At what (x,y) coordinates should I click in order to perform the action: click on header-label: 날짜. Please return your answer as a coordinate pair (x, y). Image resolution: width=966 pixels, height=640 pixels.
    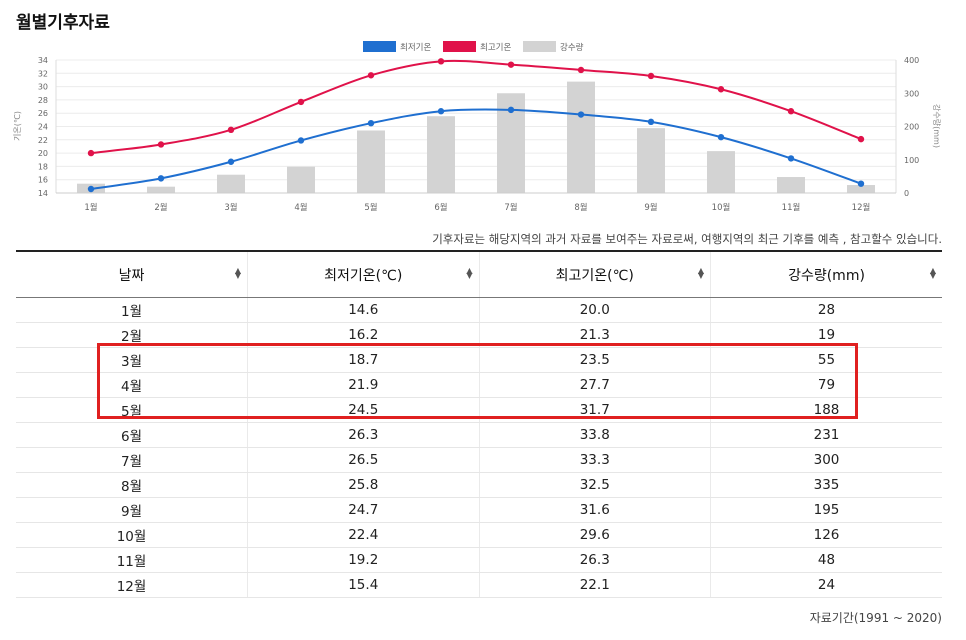
    Looking at the image, I should click on (131, 275).